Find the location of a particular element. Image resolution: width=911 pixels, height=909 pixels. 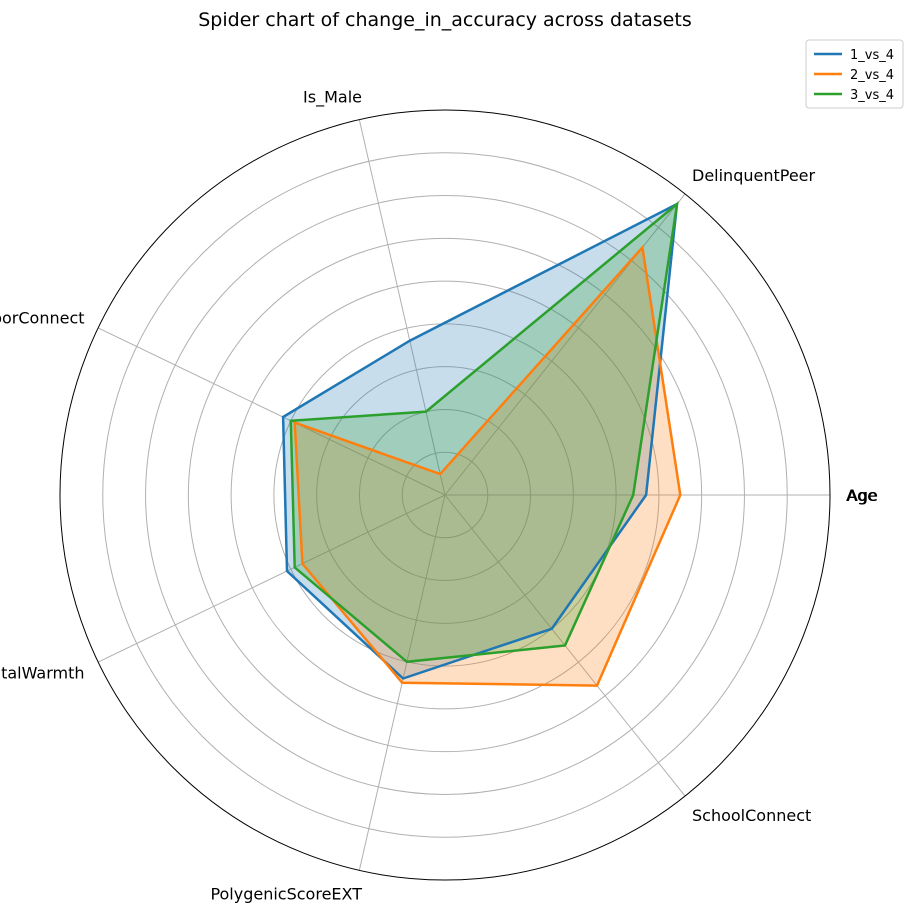

legend-box is located at coordinates (854, 74).